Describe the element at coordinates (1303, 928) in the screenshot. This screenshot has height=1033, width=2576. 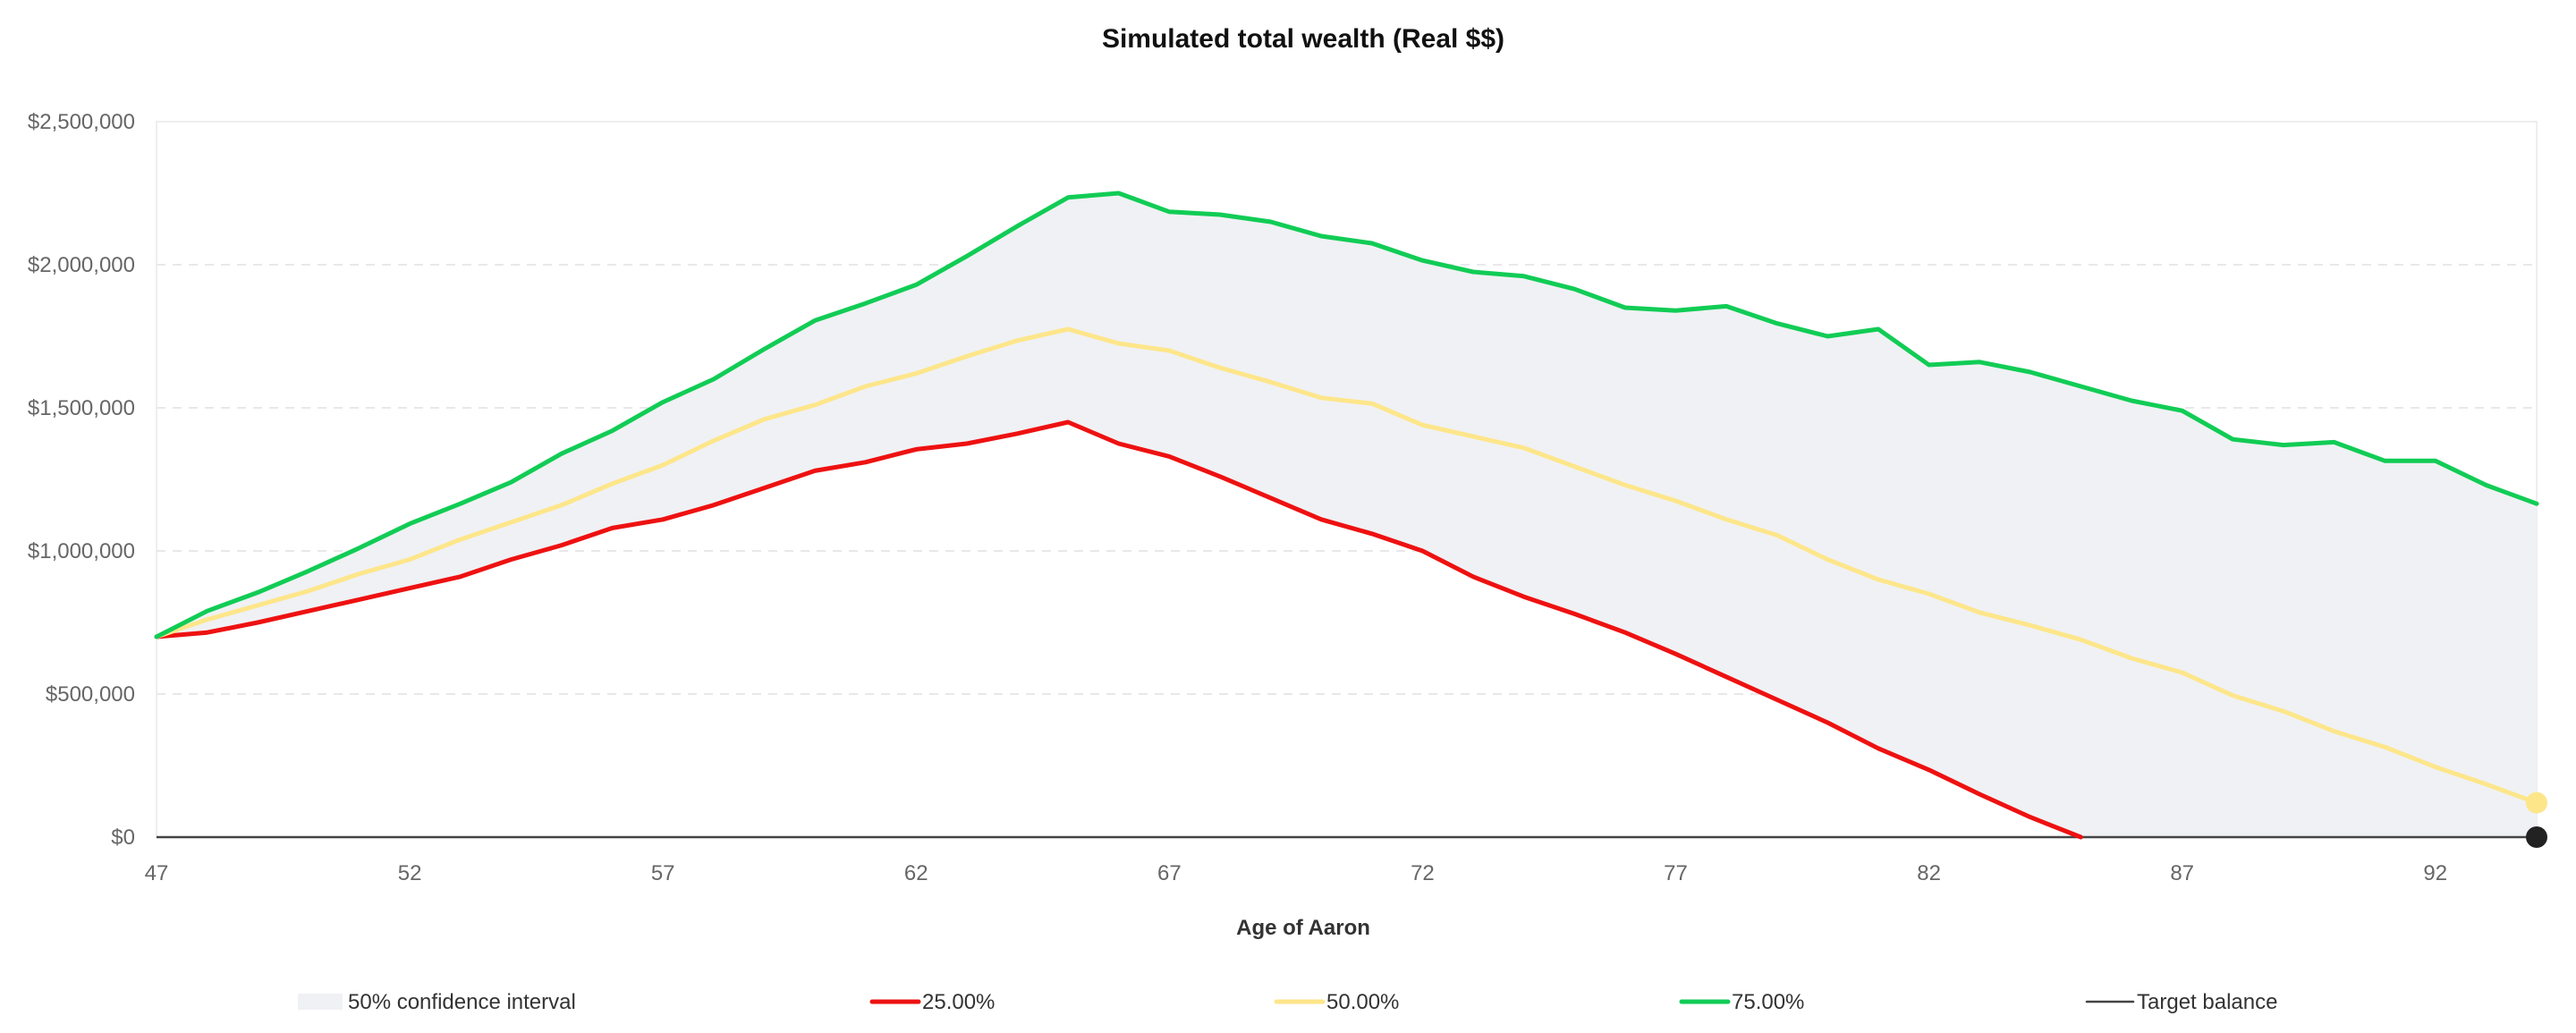
I see `x-axis-title: Age of Aaron` at that location.